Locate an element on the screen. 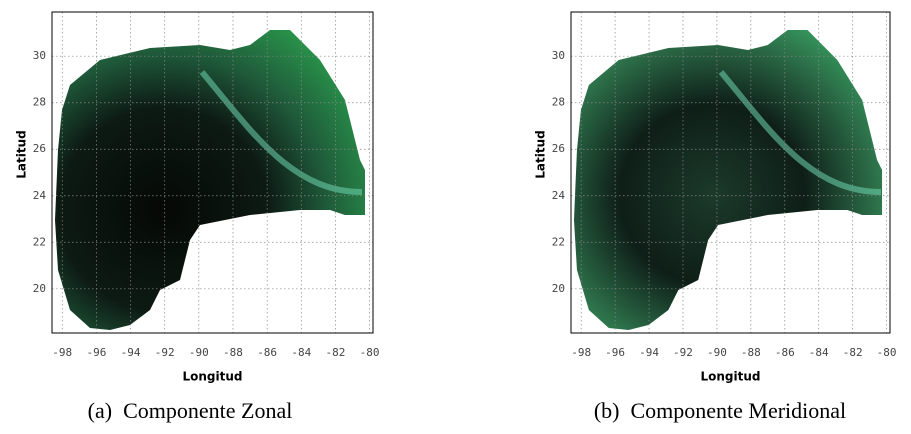  caption: (a) Componente Zonal is located at coordinates (190, 410).